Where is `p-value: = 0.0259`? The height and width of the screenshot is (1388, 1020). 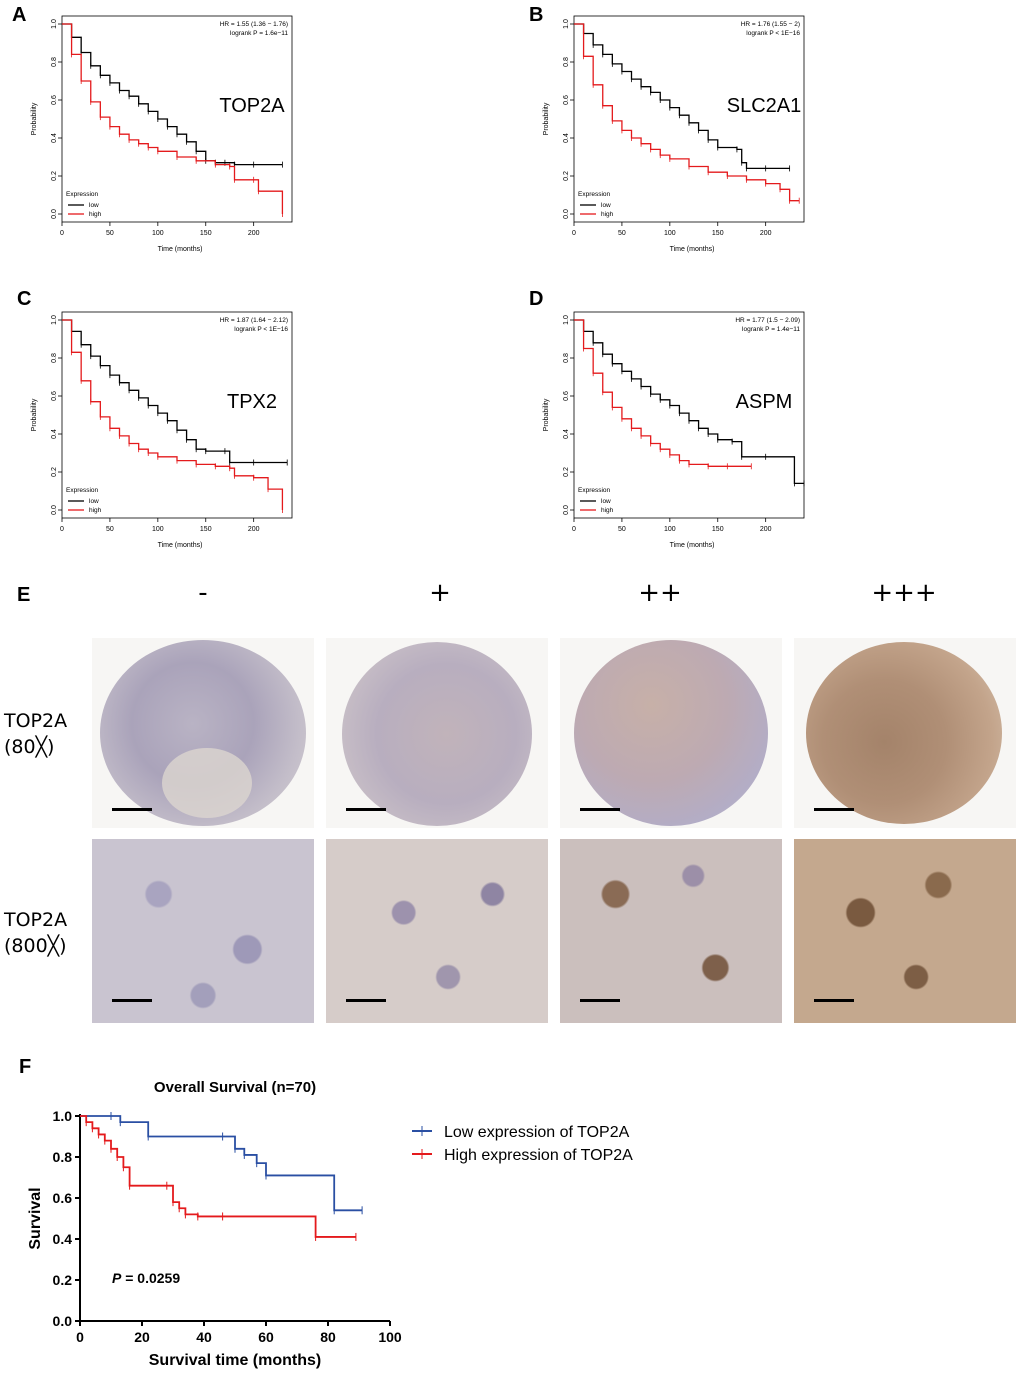 p-value: = 0.0259 is located at coordinates (150, 1278).